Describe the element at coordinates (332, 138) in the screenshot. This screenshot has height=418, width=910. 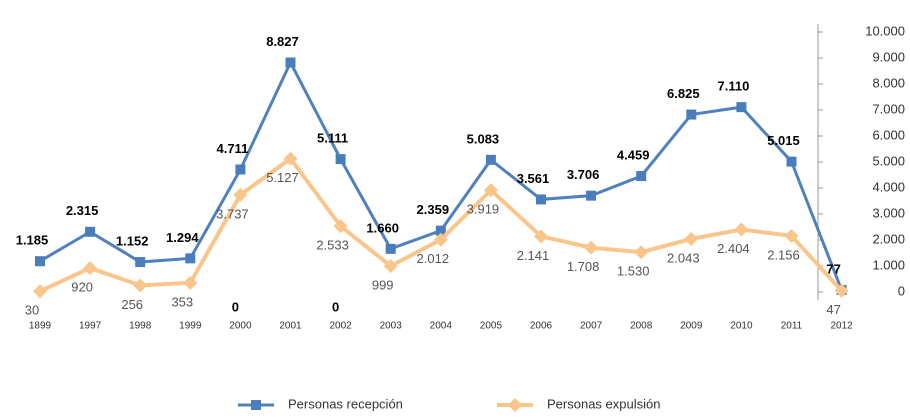
I see `data-label: 5.111` at that location.